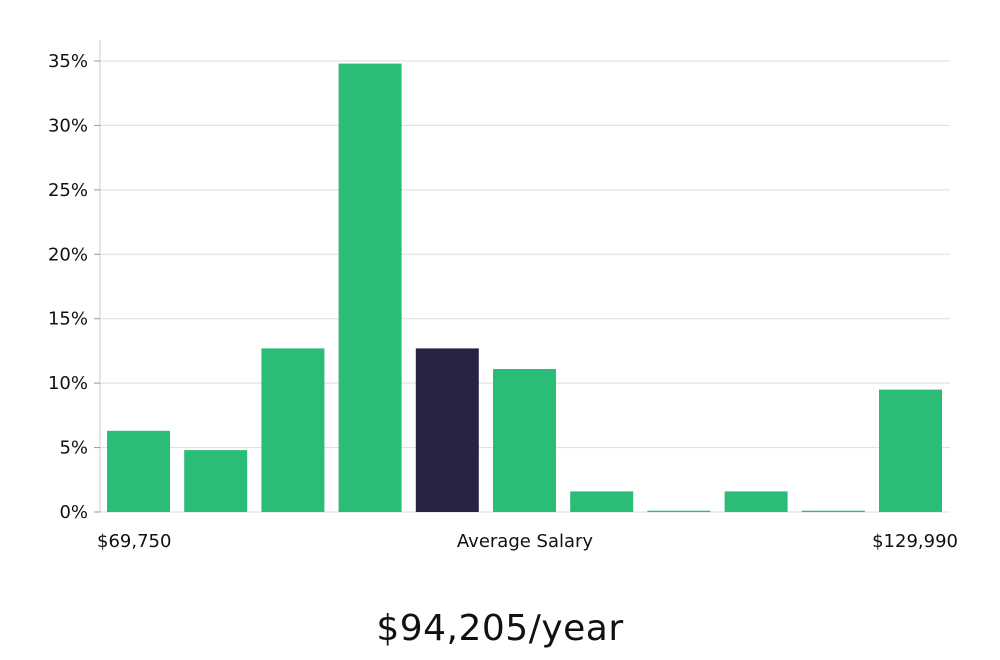 This screenshot has width=1000, height=660. What do you see at coordinates (68, 190) in the screenshot?
I see `y-tick-label-25: 25%` at bounding box center [68, 190].